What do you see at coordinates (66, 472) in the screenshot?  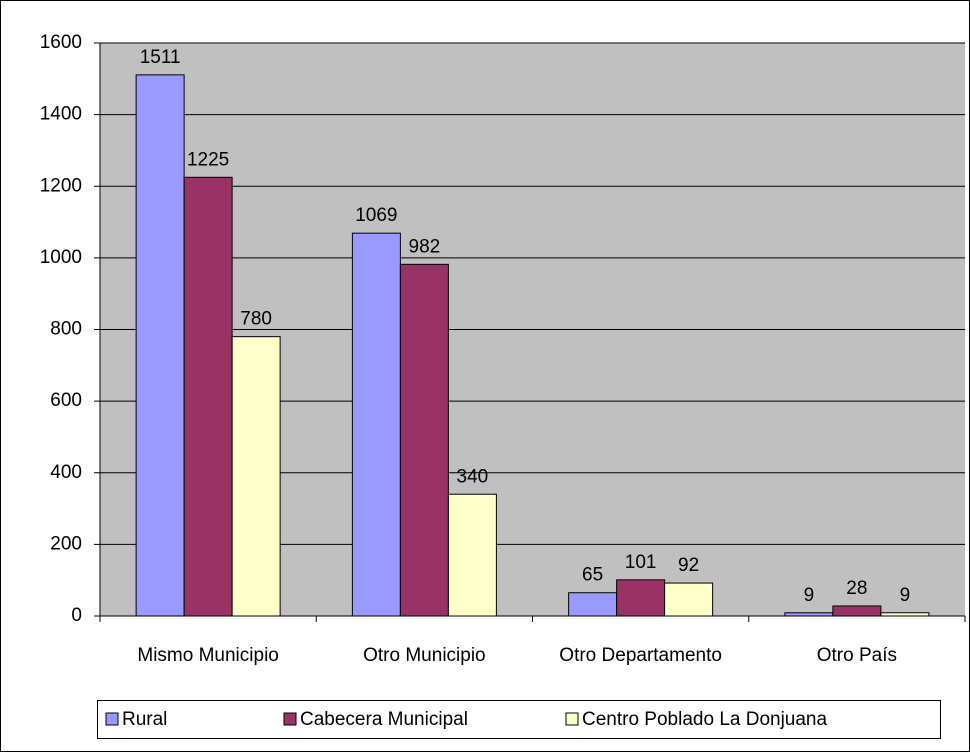 I see `y-tick-label: 400` at bounding box center [66, 472].